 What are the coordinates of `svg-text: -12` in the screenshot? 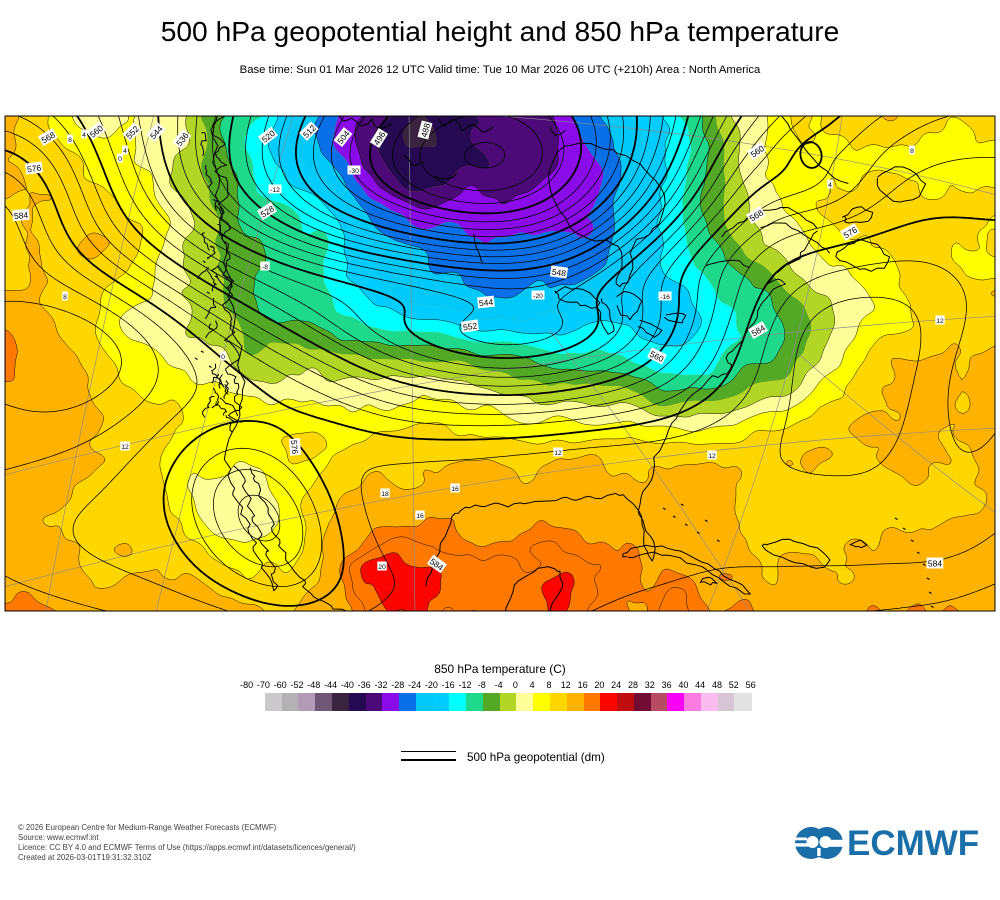 It's located at (275, 190).